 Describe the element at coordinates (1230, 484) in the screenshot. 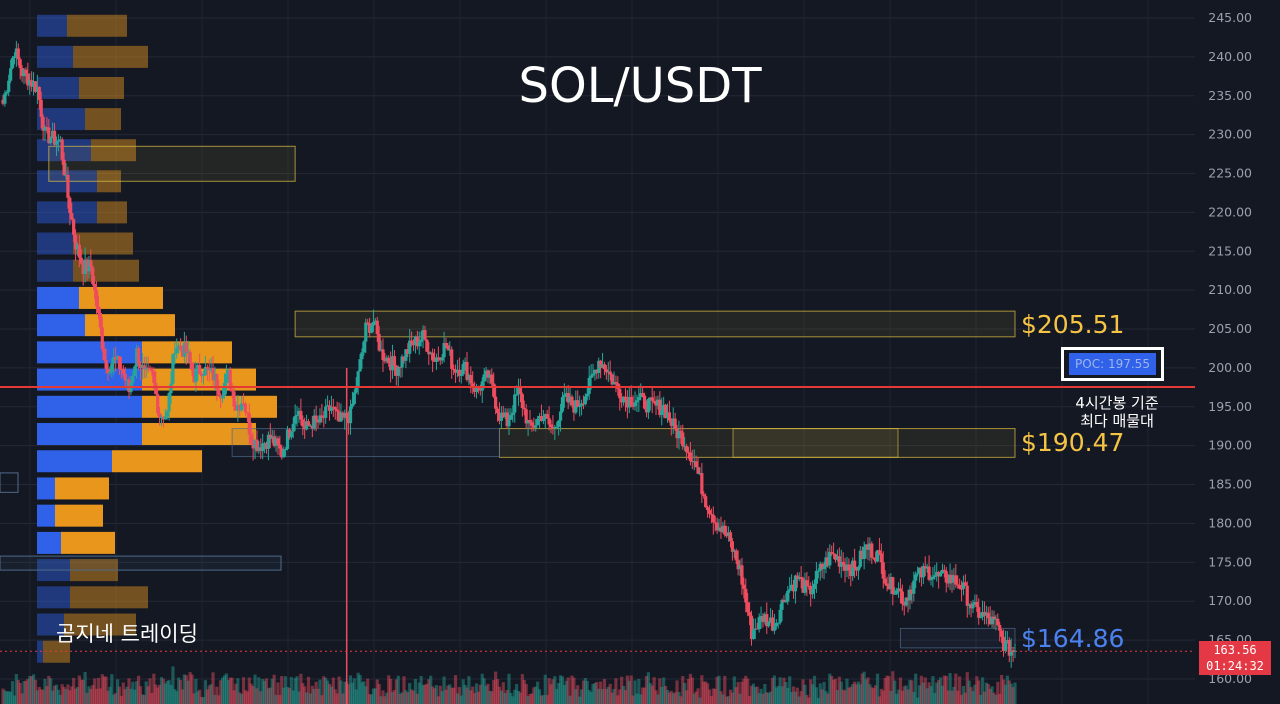

I see `axis-tick-label: 185.00` at that location.